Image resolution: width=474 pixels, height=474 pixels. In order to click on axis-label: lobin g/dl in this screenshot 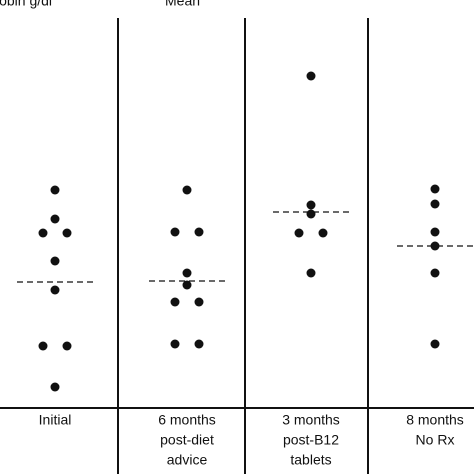, I will do `click(26, 4)`.